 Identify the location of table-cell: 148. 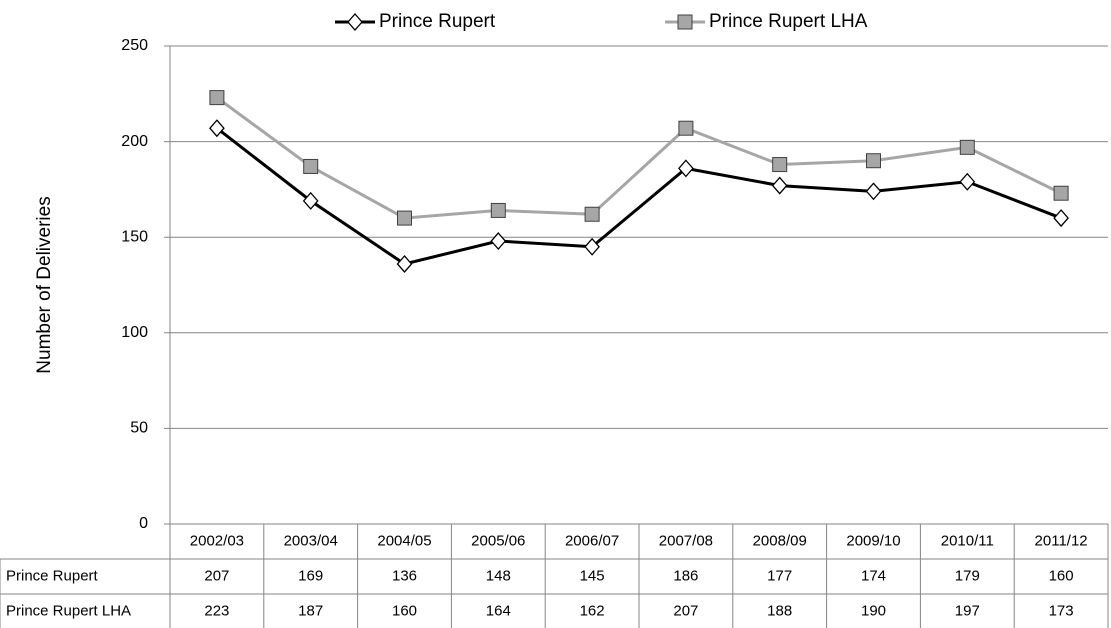
(498, 575).